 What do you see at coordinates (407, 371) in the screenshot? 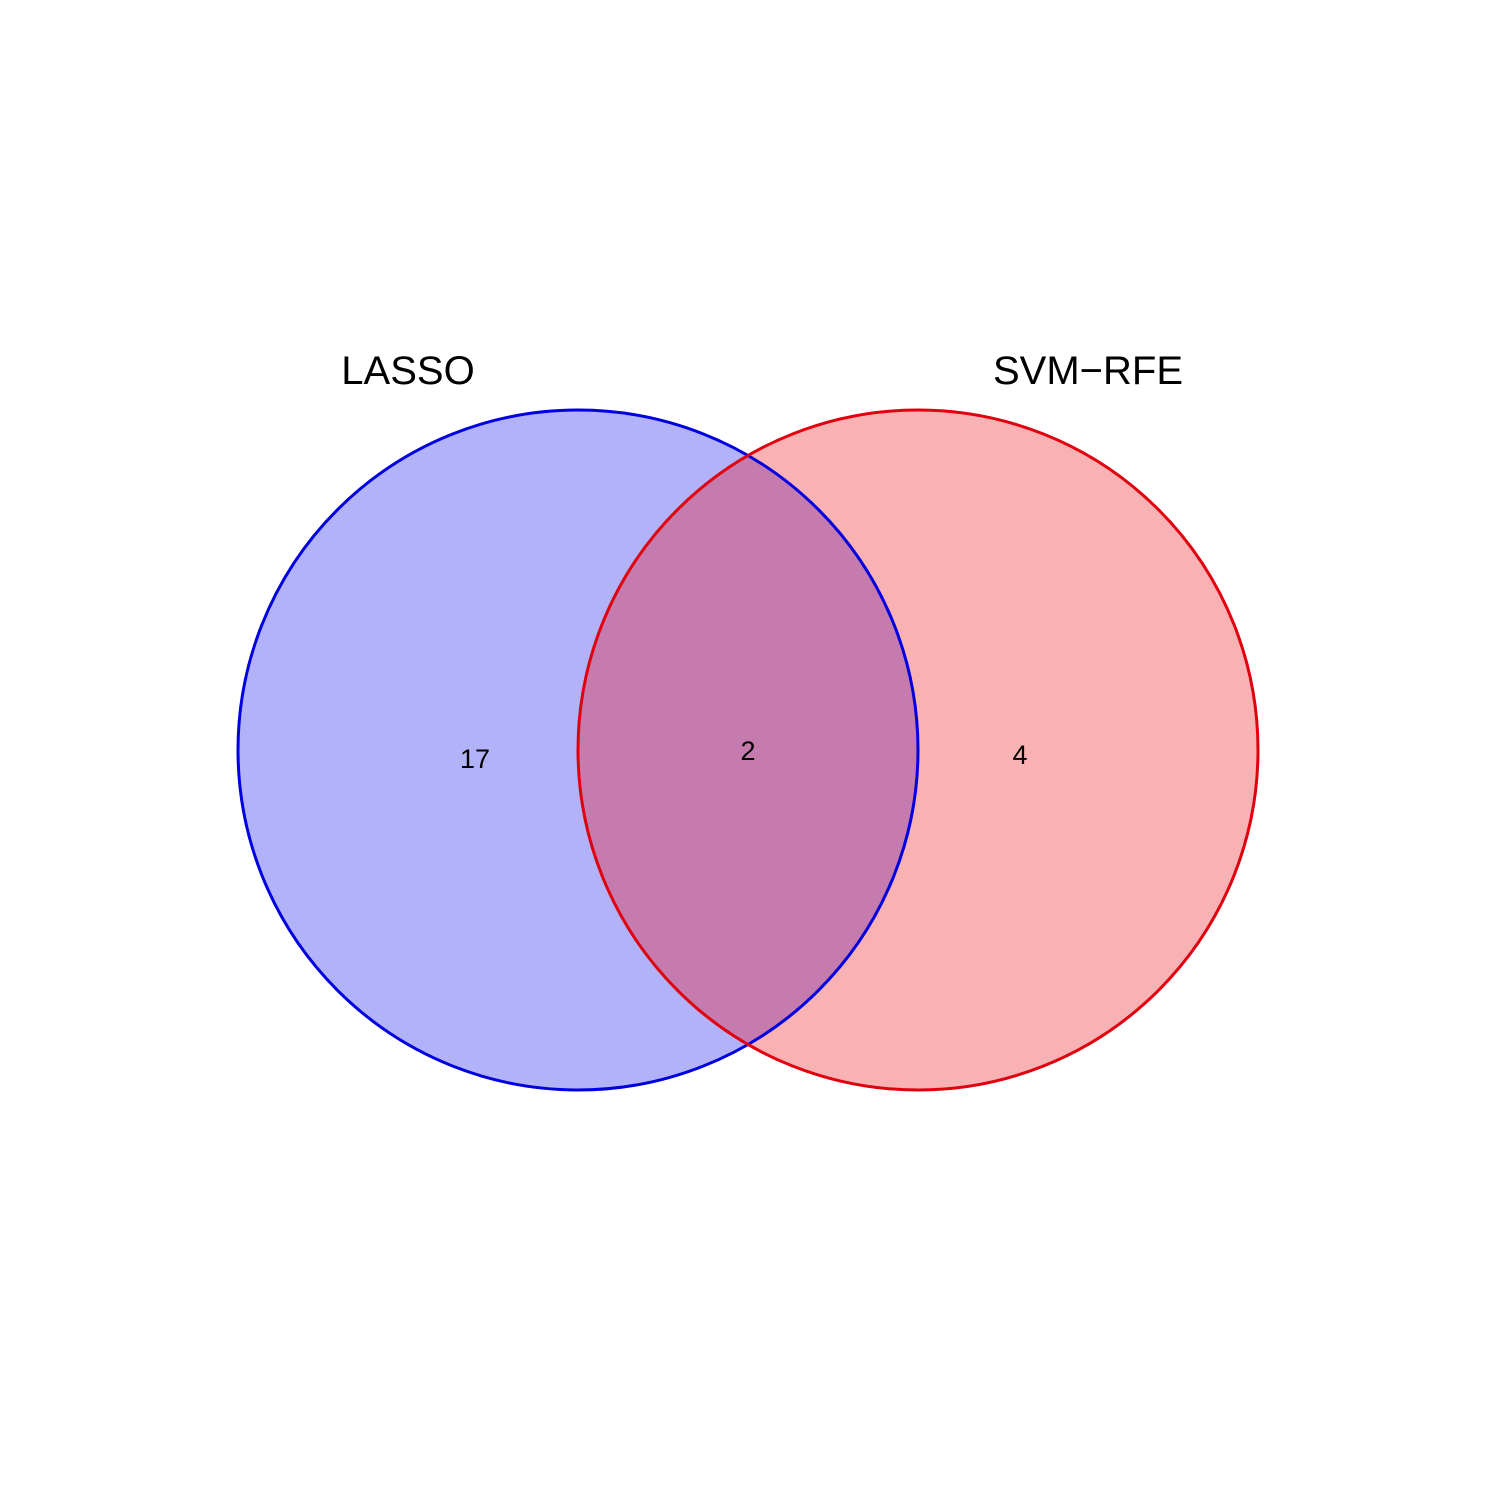
I see `lasso-set-label: LASSO` at bounding box center [407, 371].